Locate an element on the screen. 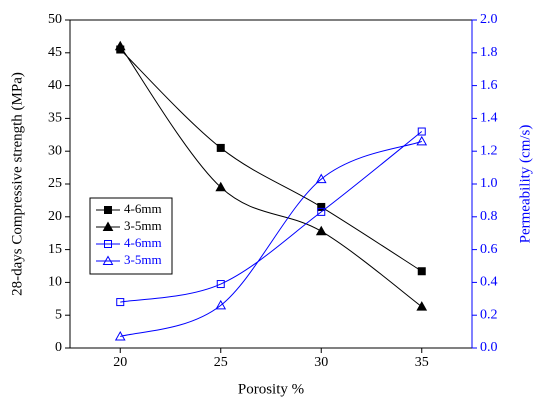 This screenshot has width=540, height=401. y2-tick-label: 0.0 is located at coordinates (489, 347).